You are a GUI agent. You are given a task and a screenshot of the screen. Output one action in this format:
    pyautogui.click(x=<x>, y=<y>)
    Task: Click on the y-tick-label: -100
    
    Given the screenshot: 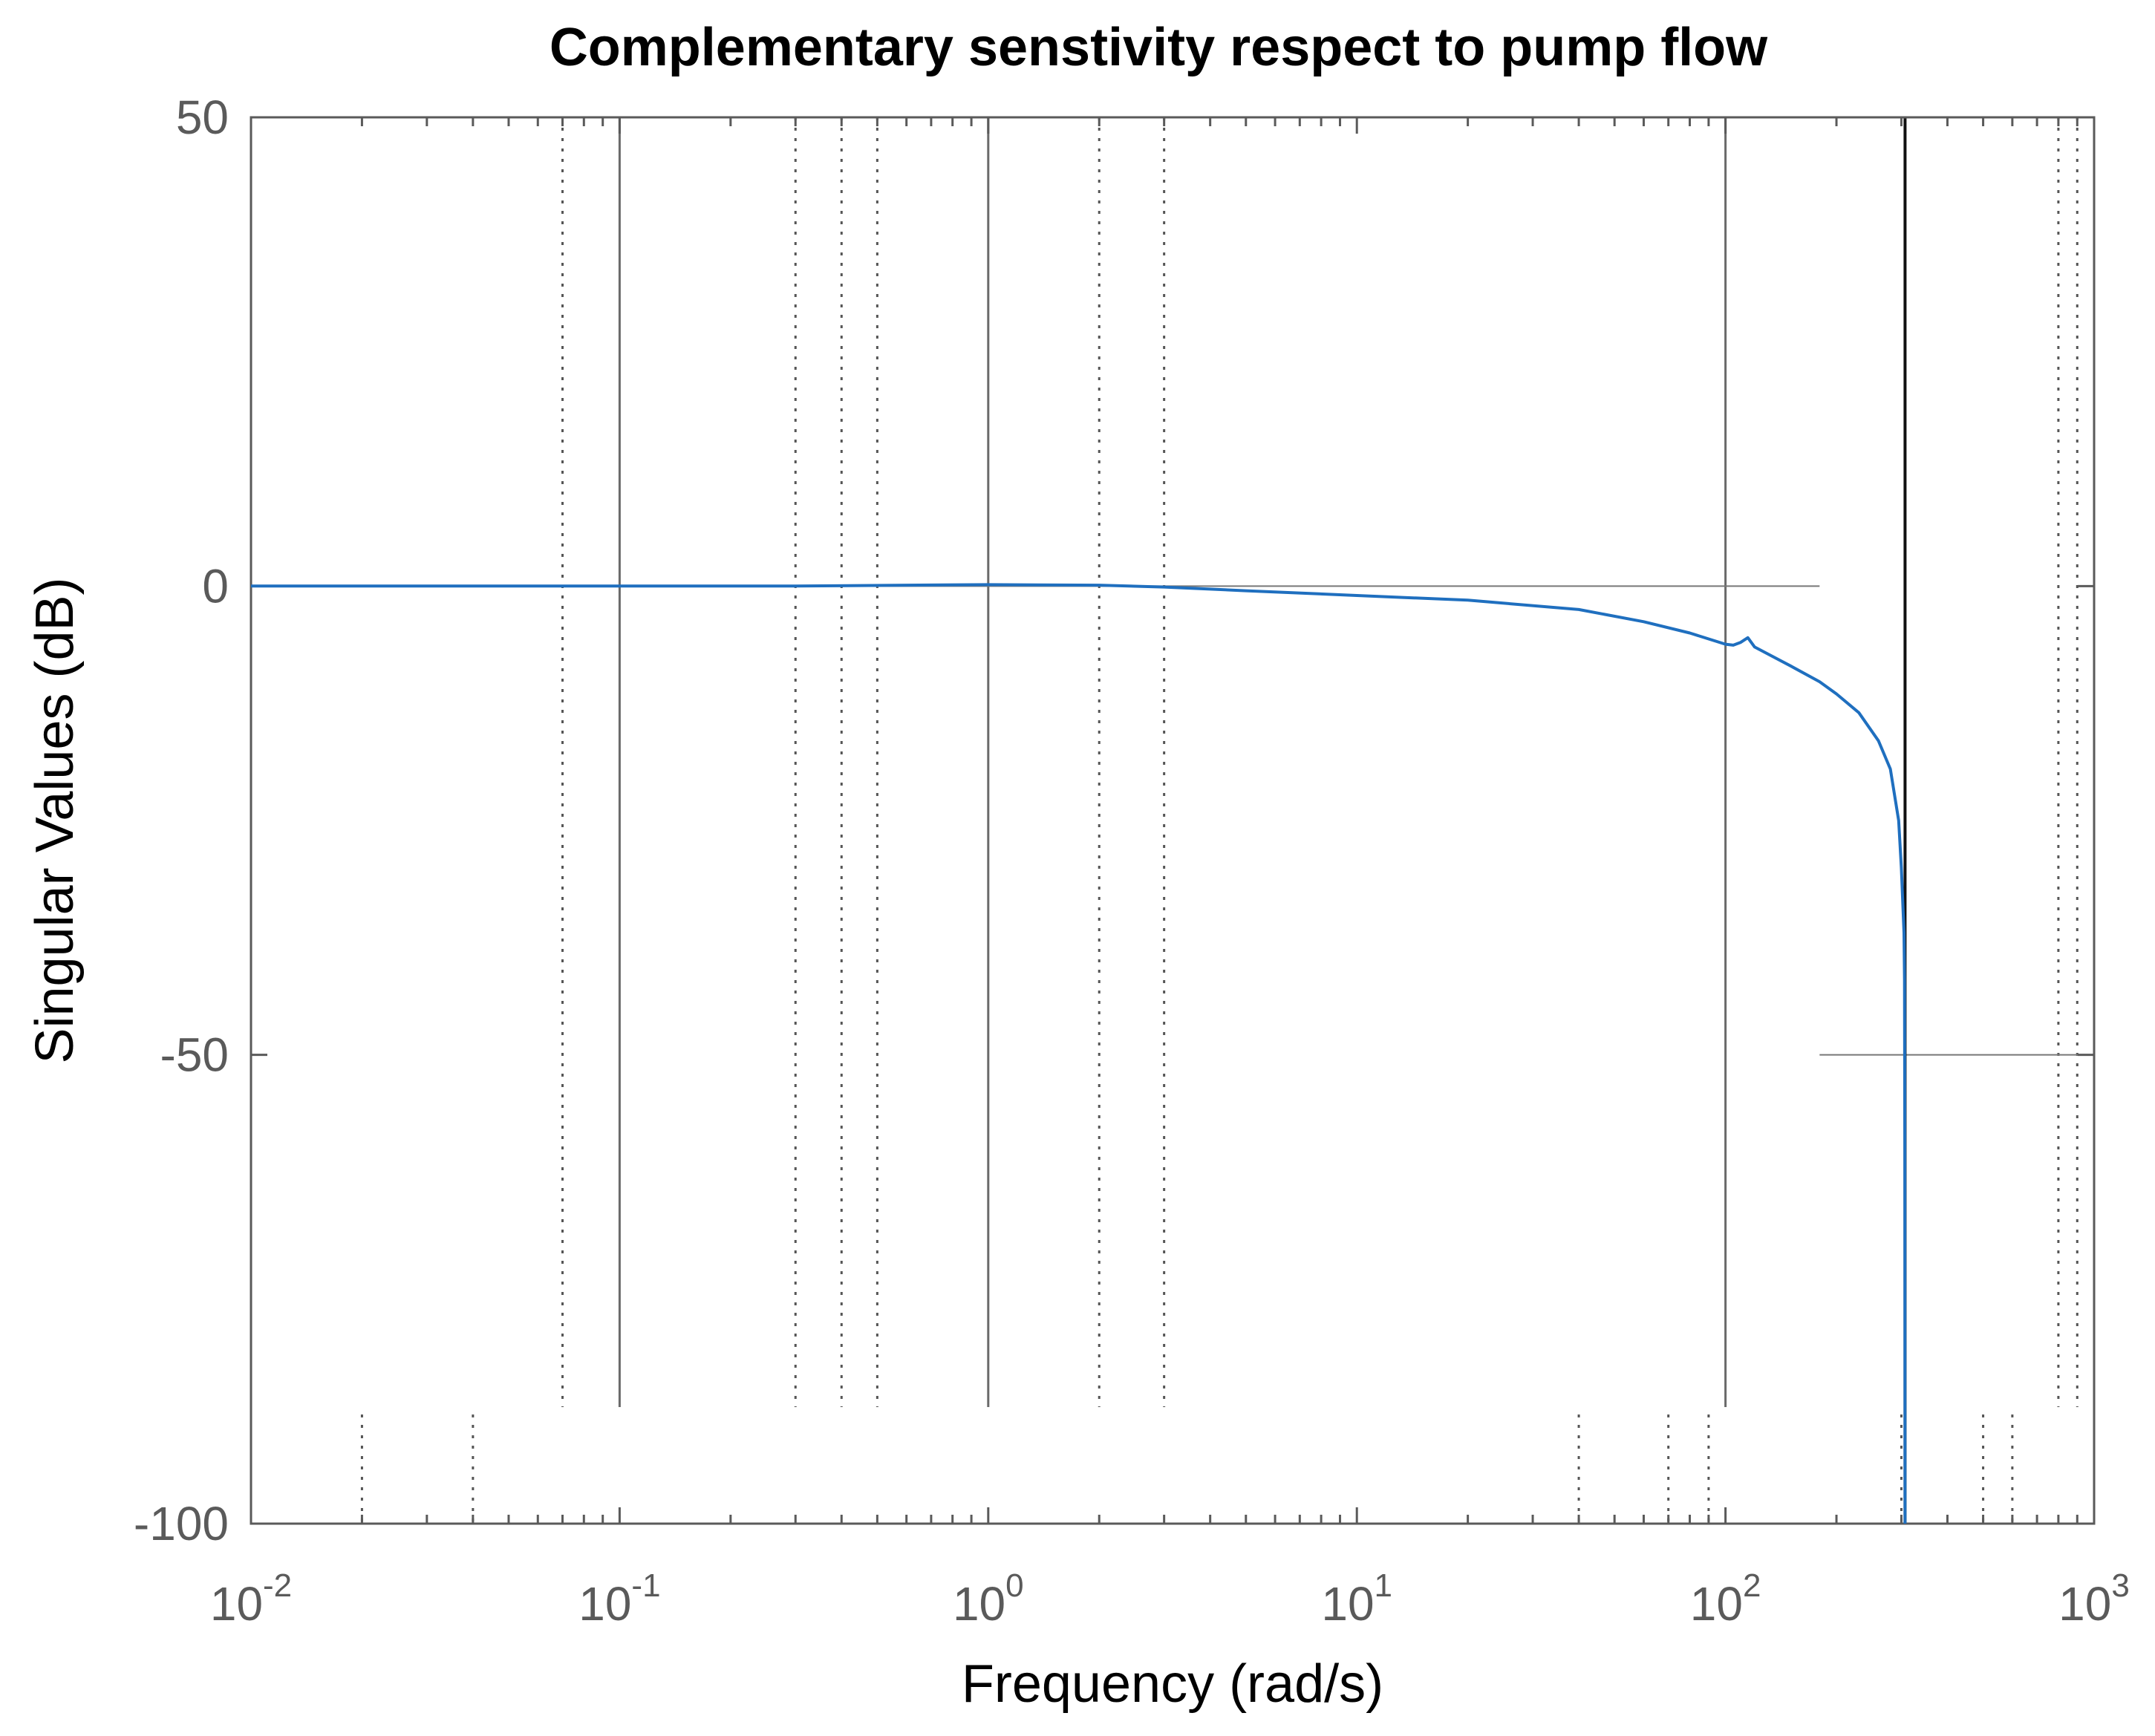 What is the action you would take?
    pyautogui.click(x=181, y=1523)
    